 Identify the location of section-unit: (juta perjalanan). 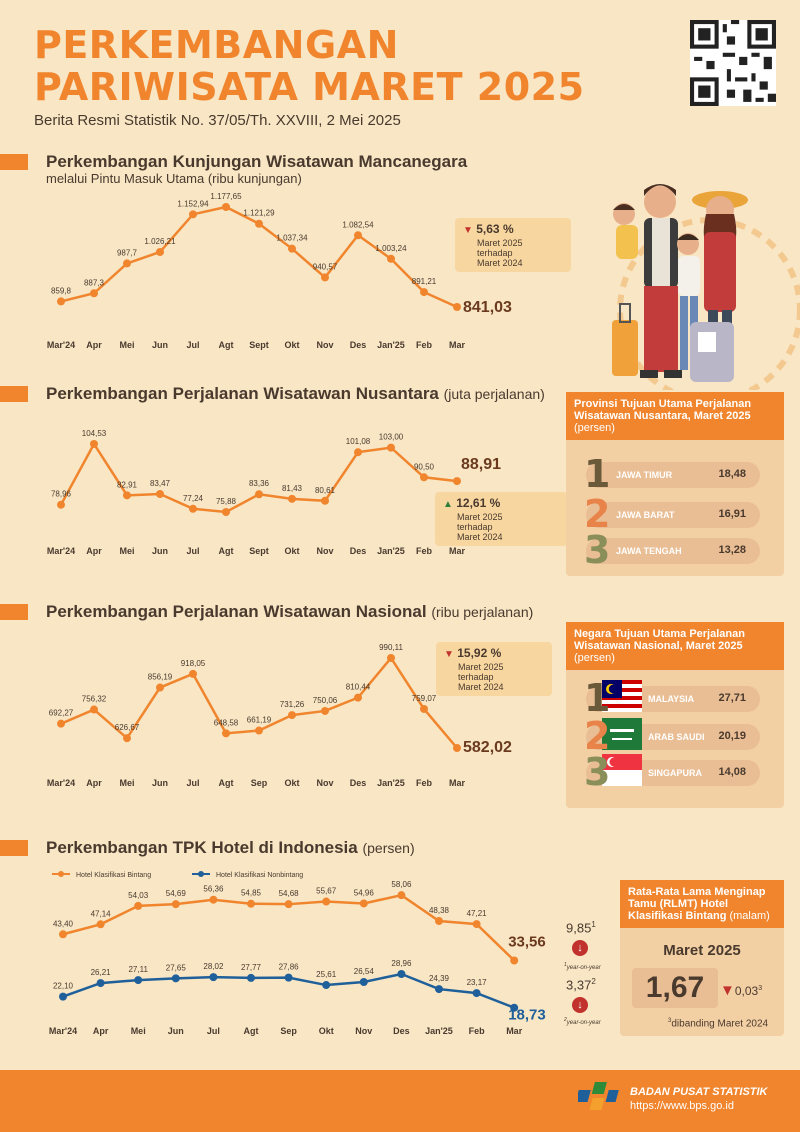
(494, 394).